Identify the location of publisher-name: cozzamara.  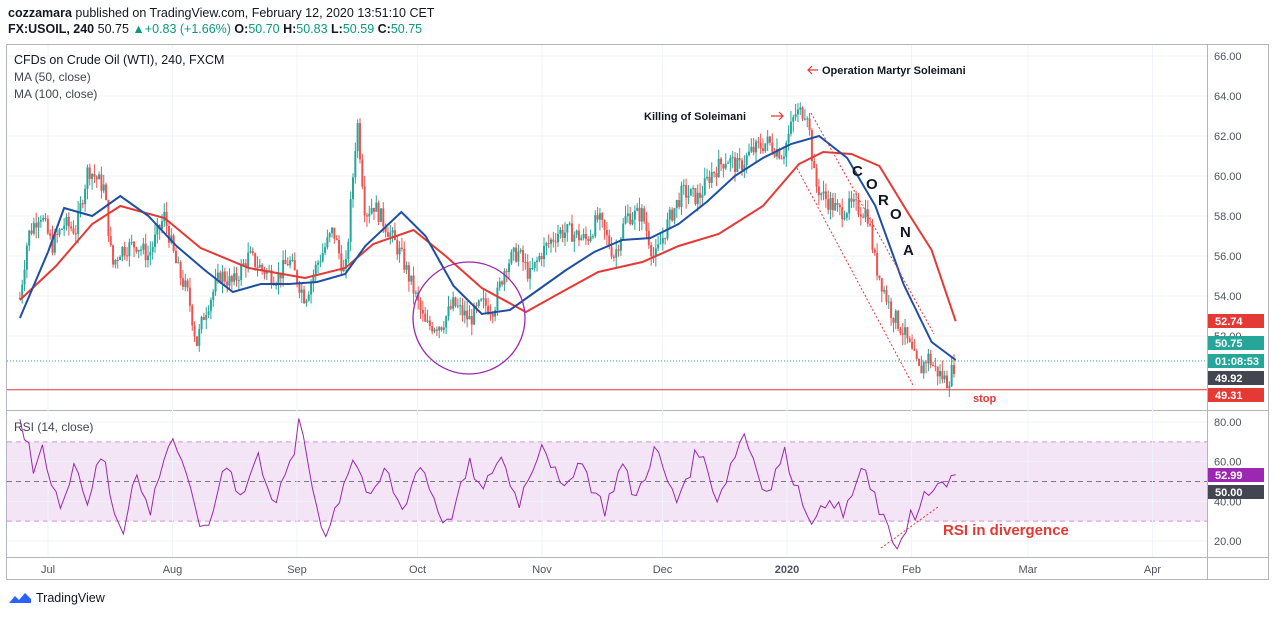
(40, 13).